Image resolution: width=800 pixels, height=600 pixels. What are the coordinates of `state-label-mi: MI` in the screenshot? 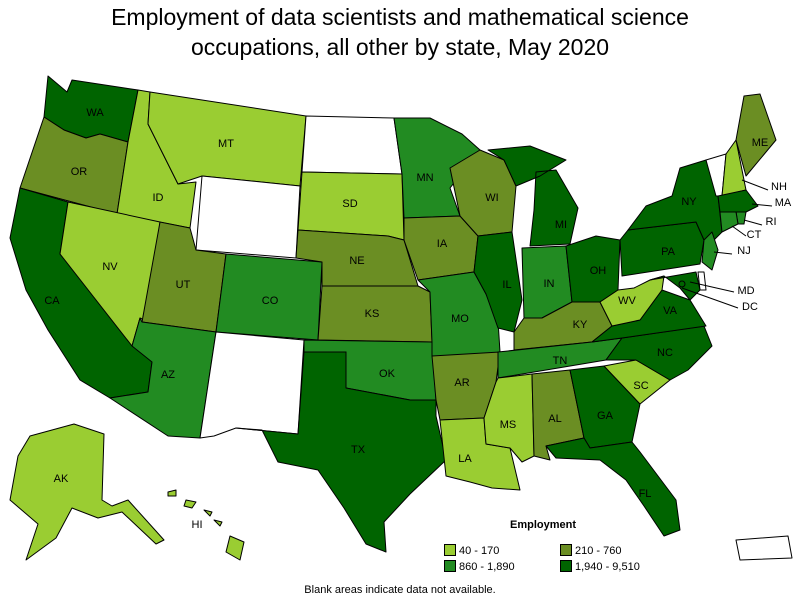 It's located at (561, 225).